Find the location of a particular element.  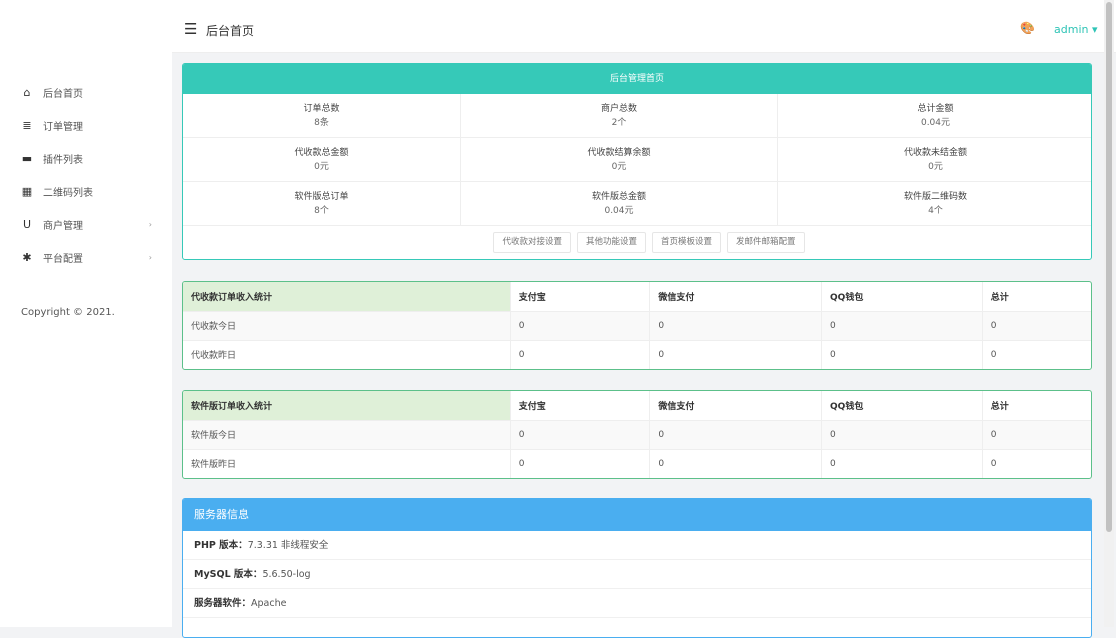

table-header-row: 软件版订单收入统计 支付宝 微信支付 QQ钱包 总计 is located at coordinates (637, 406).